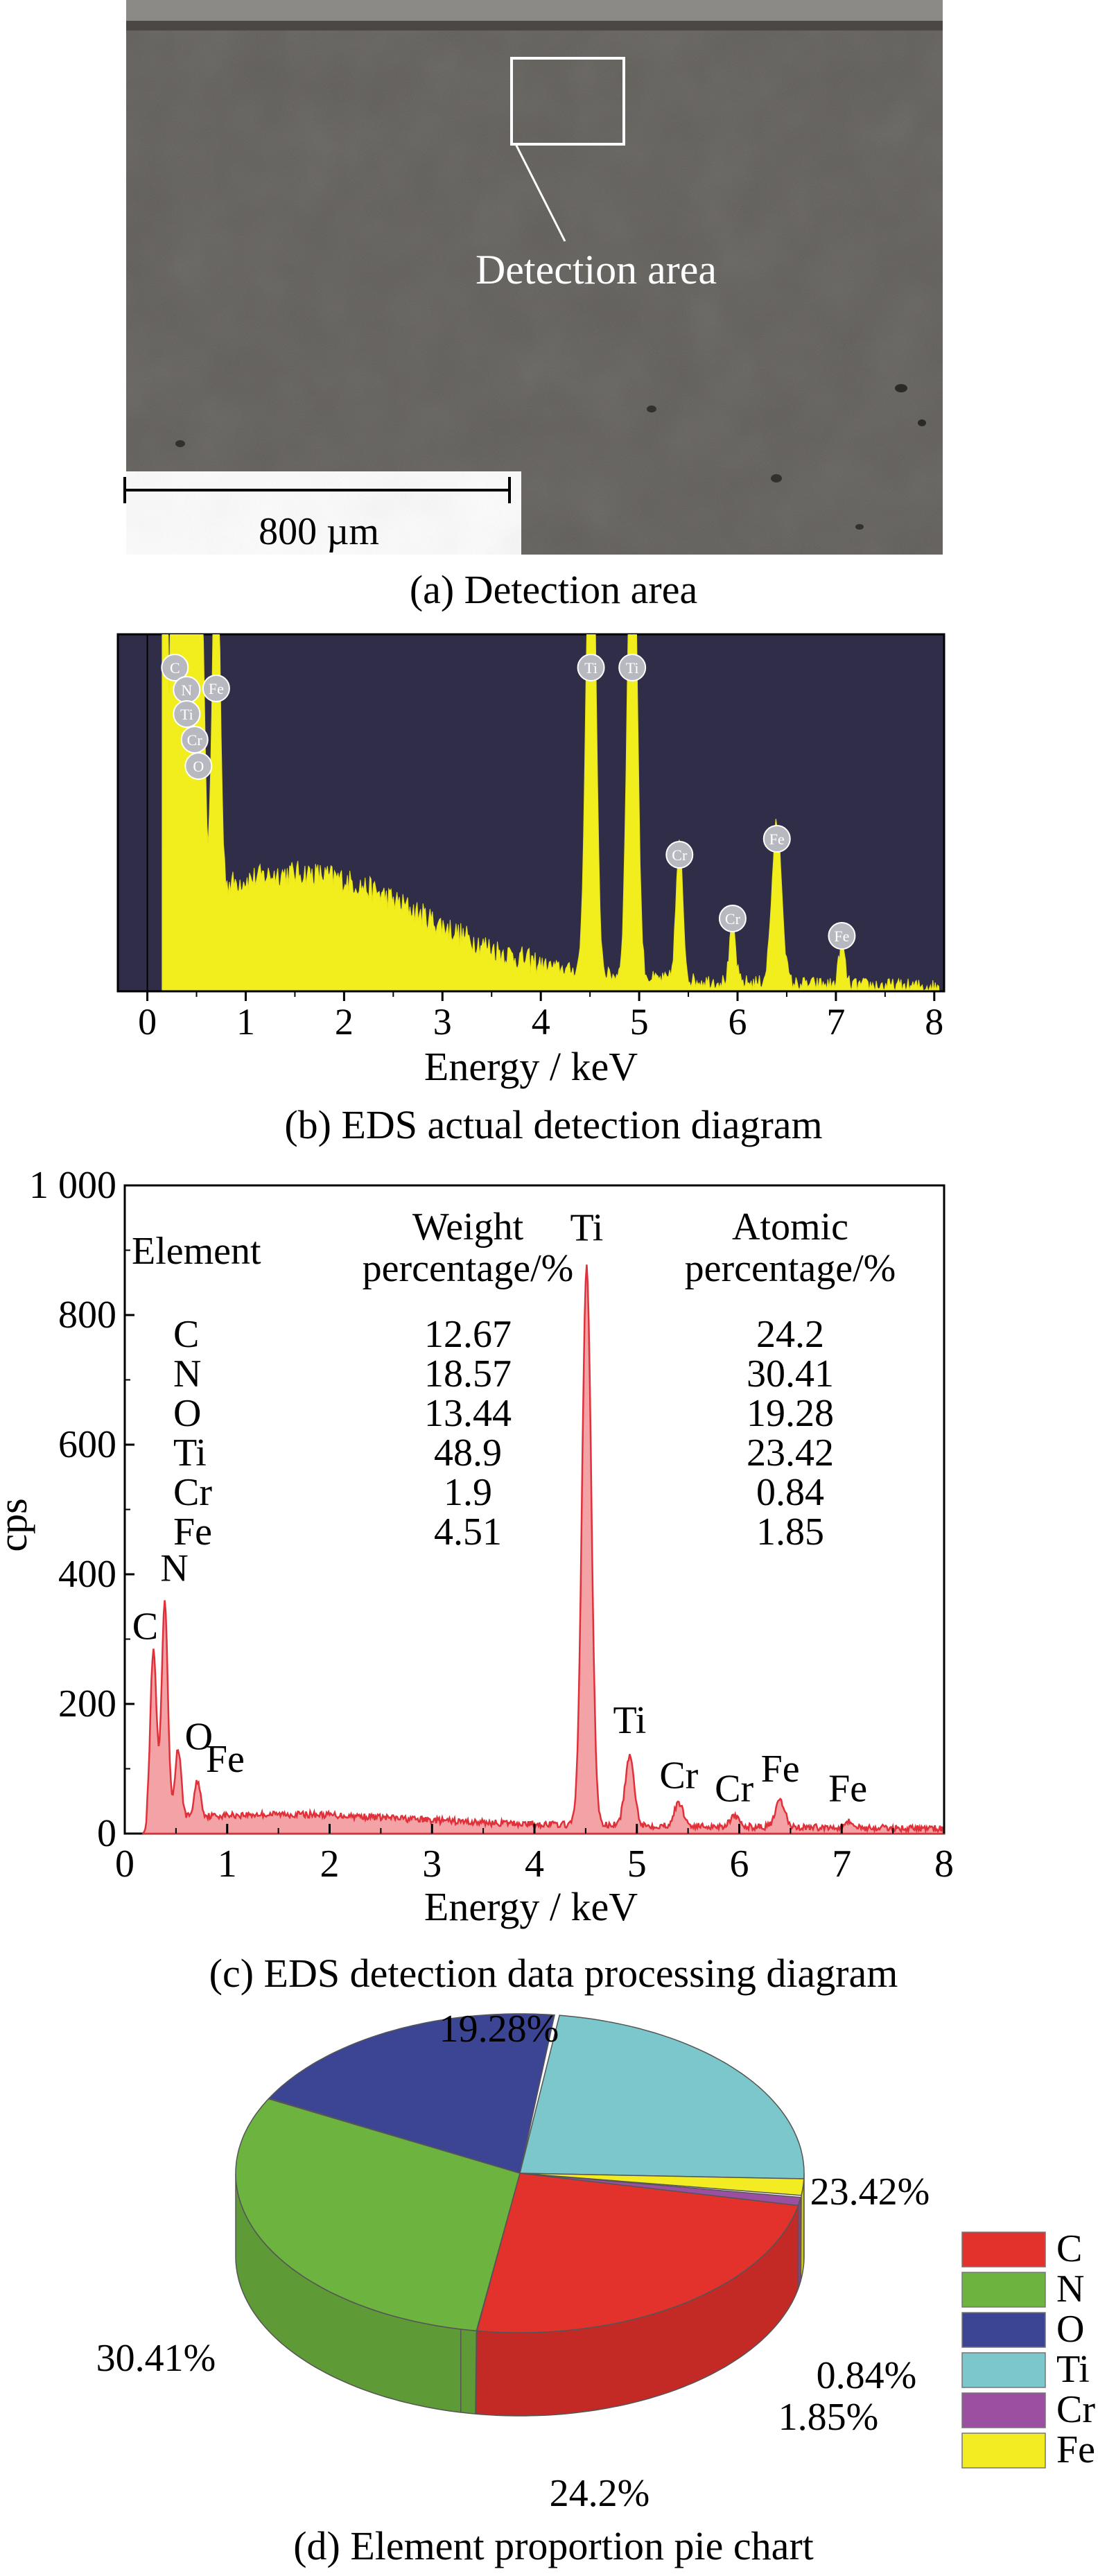 This screenshot has height=2576, width=1107. Describe the element at coordinates (124, 1864) in the screenshot. I see `x-tick-label: 0` at that location.